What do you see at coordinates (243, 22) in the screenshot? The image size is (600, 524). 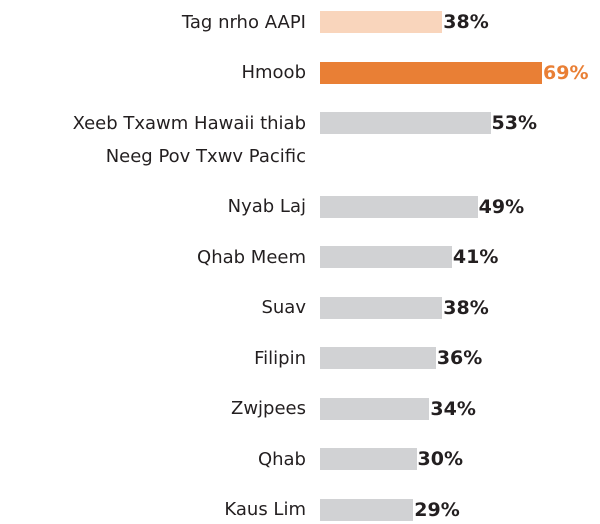 I see `category-label: Tag nrho AAPI` at bounding box center [243, 22].